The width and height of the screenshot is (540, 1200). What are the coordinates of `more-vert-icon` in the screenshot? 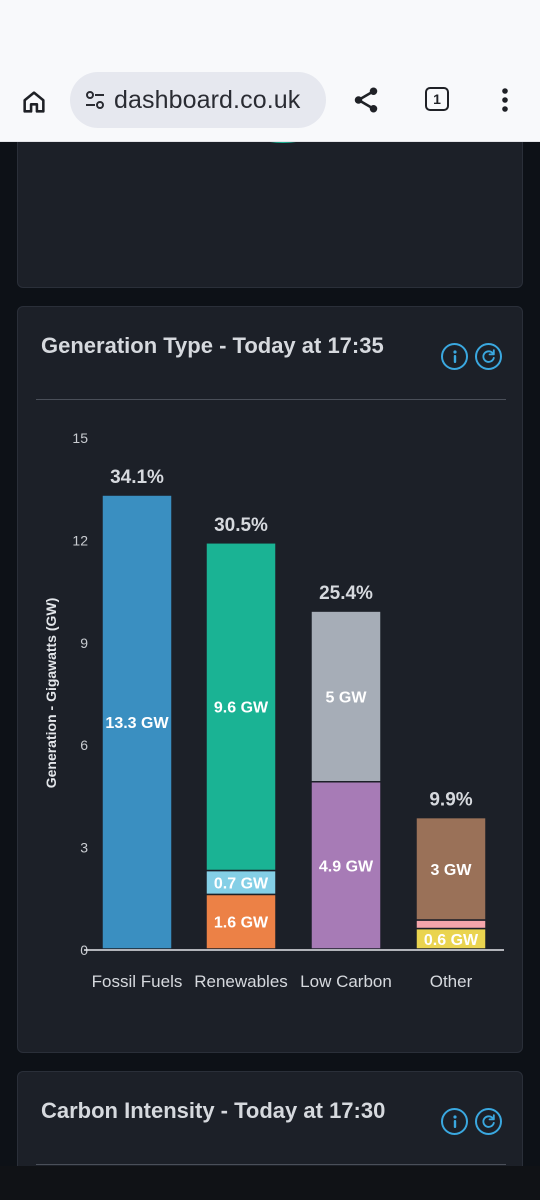 It's located at (505, 100).